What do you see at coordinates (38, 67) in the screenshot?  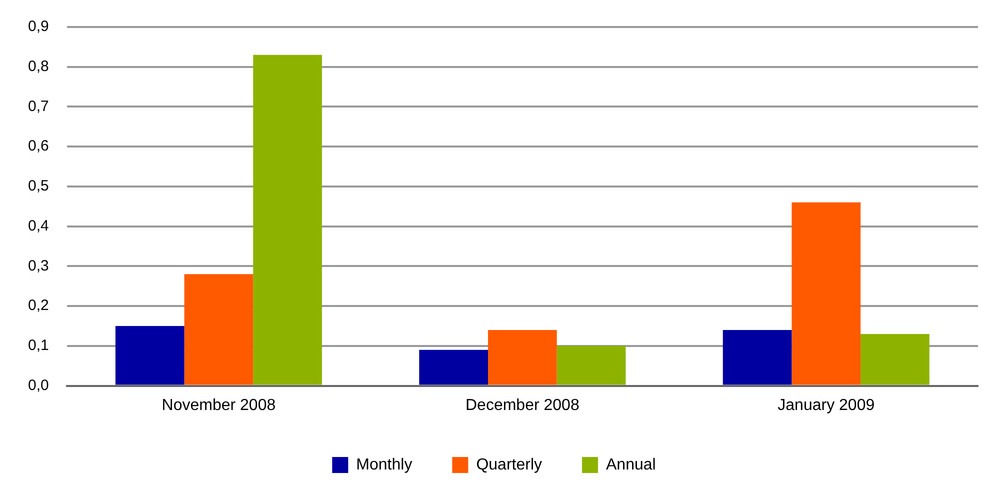 I see `y-tick-label: 0,8` at bounding box center [38, 67].